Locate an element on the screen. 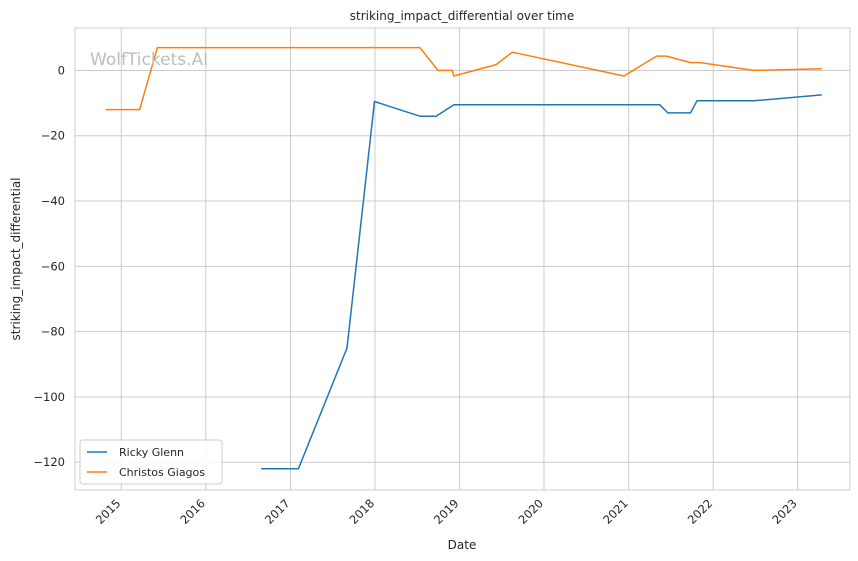  y-tick-label: 0 is located at coordinates (61, 70).